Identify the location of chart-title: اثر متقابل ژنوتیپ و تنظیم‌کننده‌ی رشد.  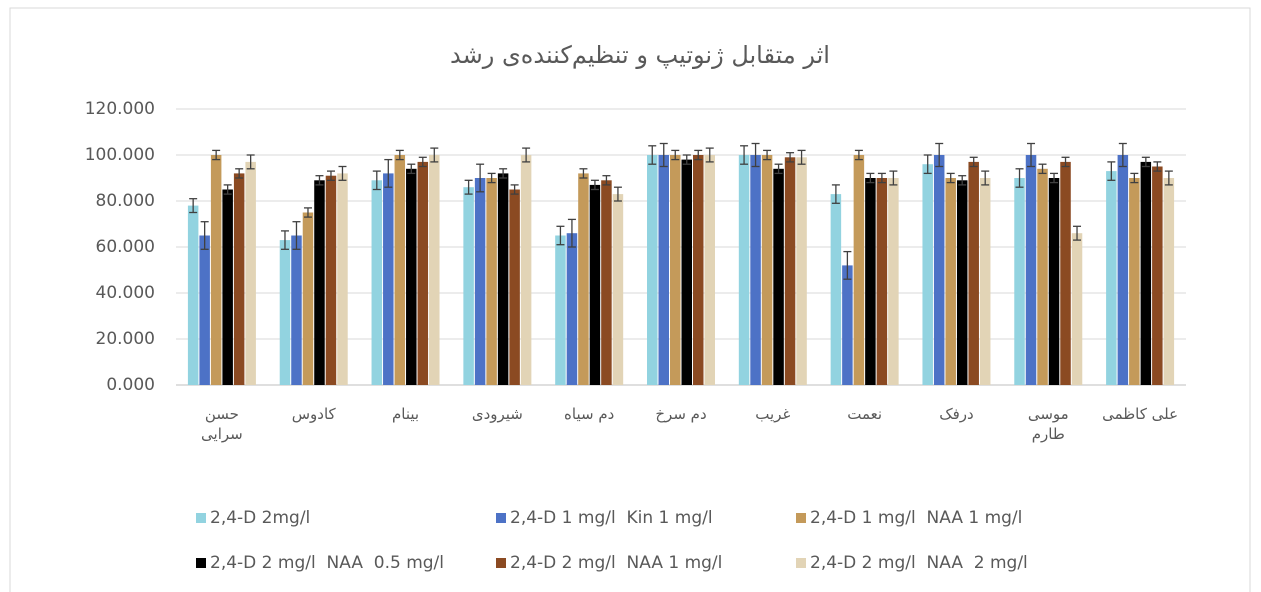
(640, 55).